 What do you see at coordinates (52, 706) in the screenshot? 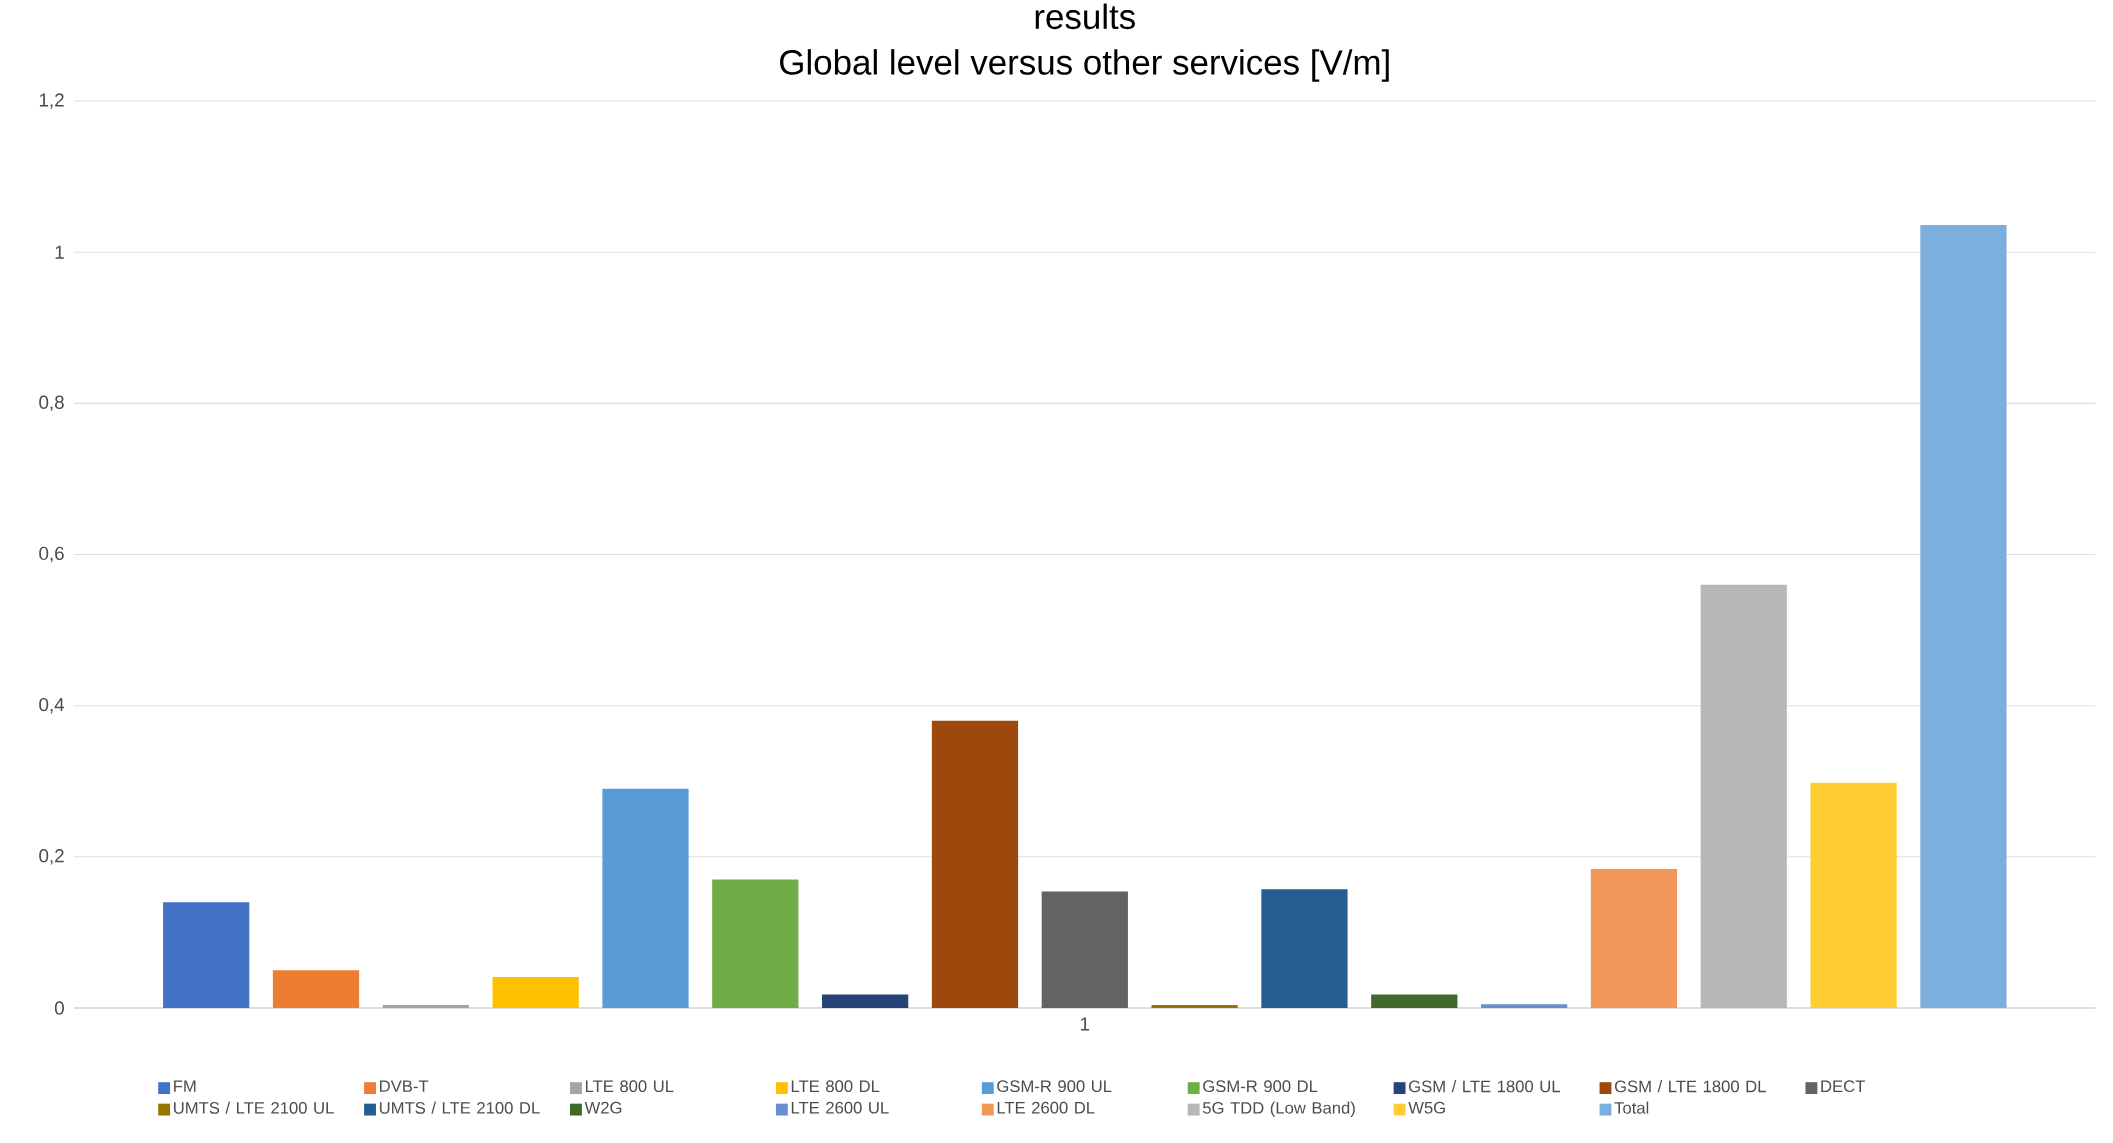
I see `y-tick-label: 0,4` at bounding box center [52, 706].